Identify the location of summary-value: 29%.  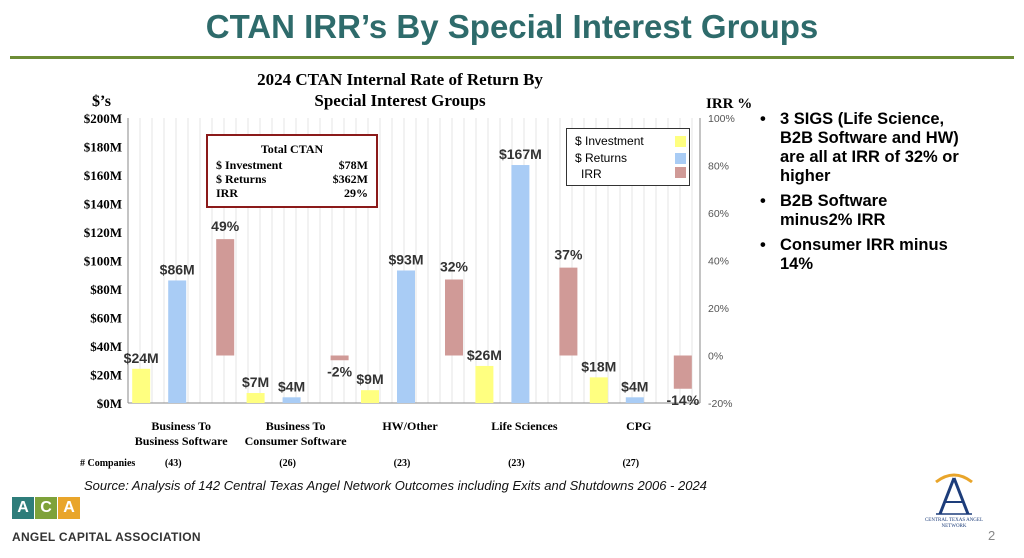
(356, 193).